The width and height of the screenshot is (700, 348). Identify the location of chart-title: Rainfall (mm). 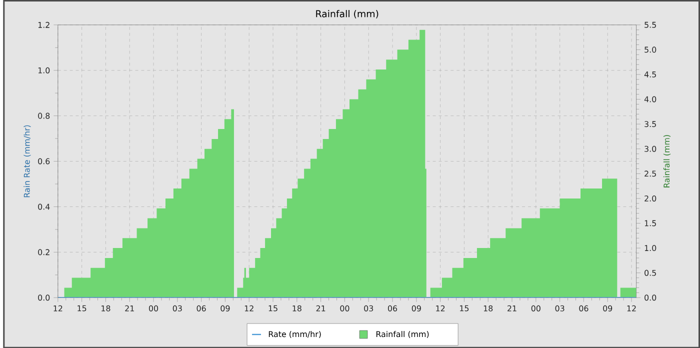
(347, 14).